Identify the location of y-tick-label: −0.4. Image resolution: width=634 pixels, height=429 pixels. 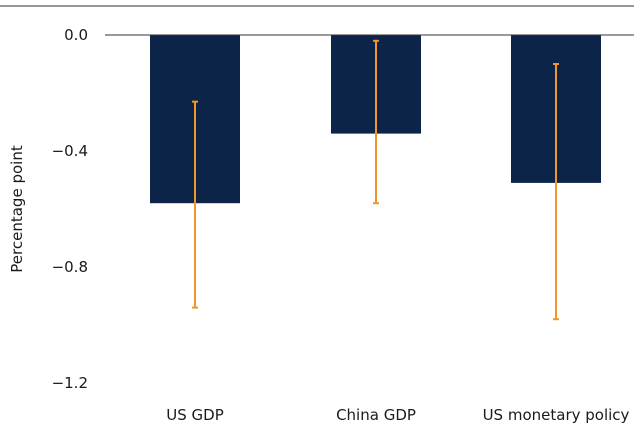
(70, 151).